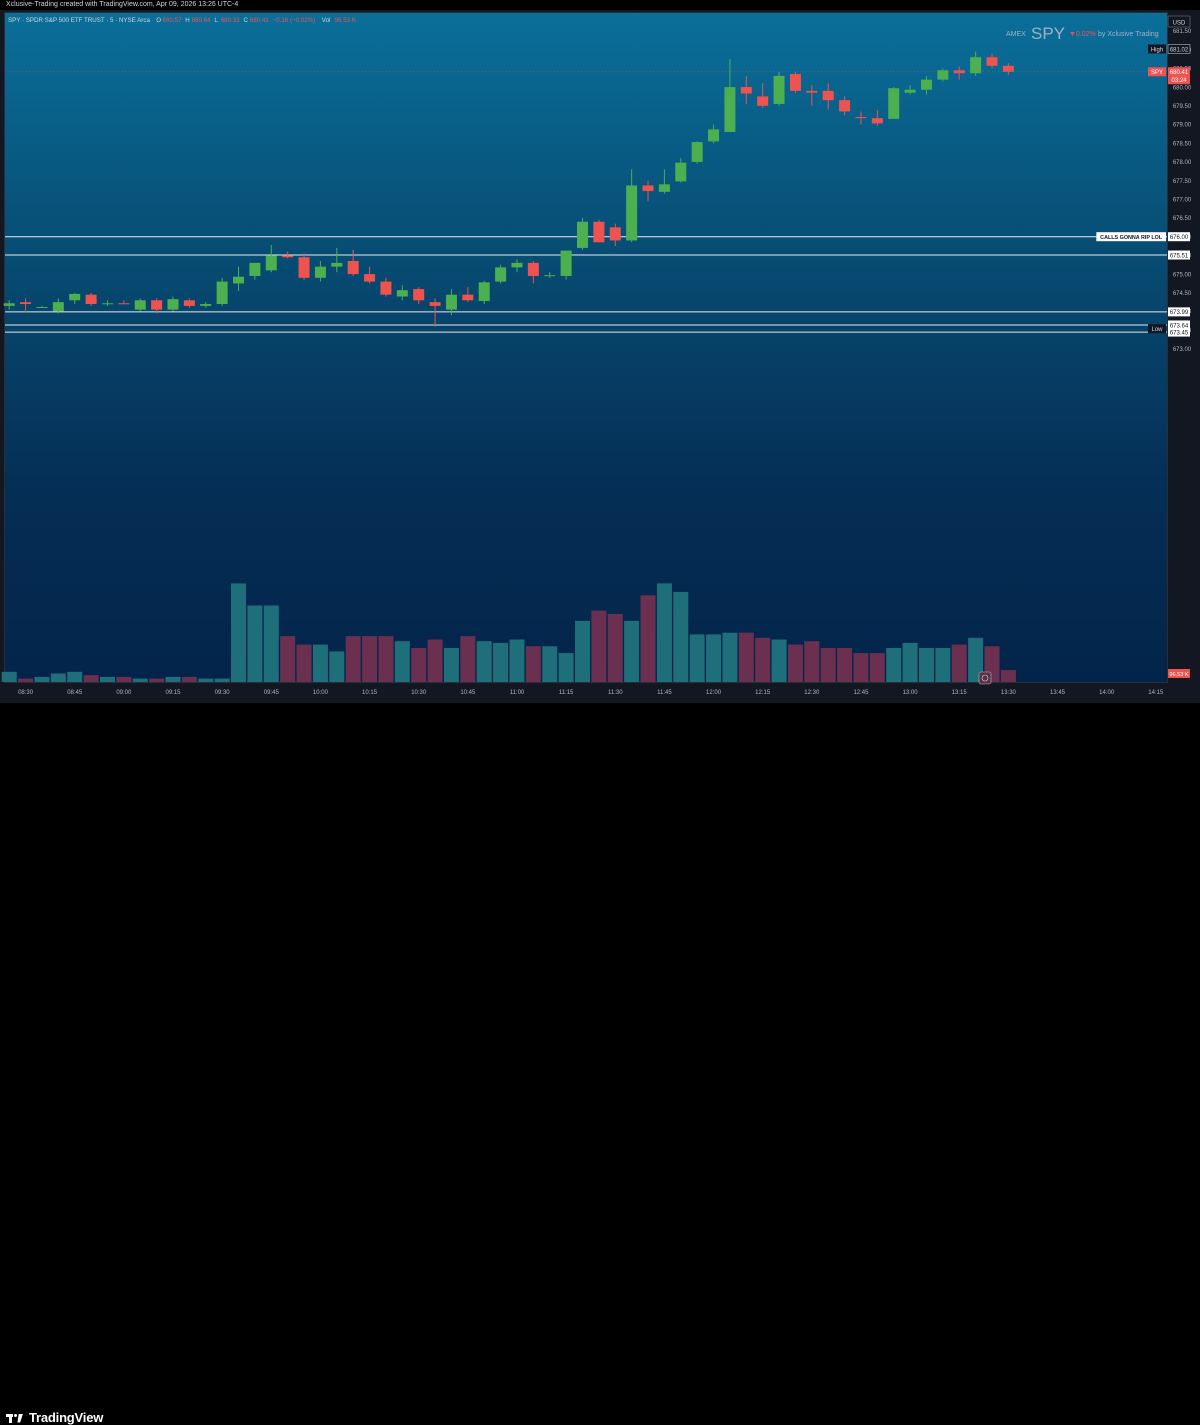 This screenshot has height=1425, width=1200. What do you see at coordinates (54, 1417) in the screenshot?
I see `tradingview-brand: TradingView` at bounding box center [54, 1417].